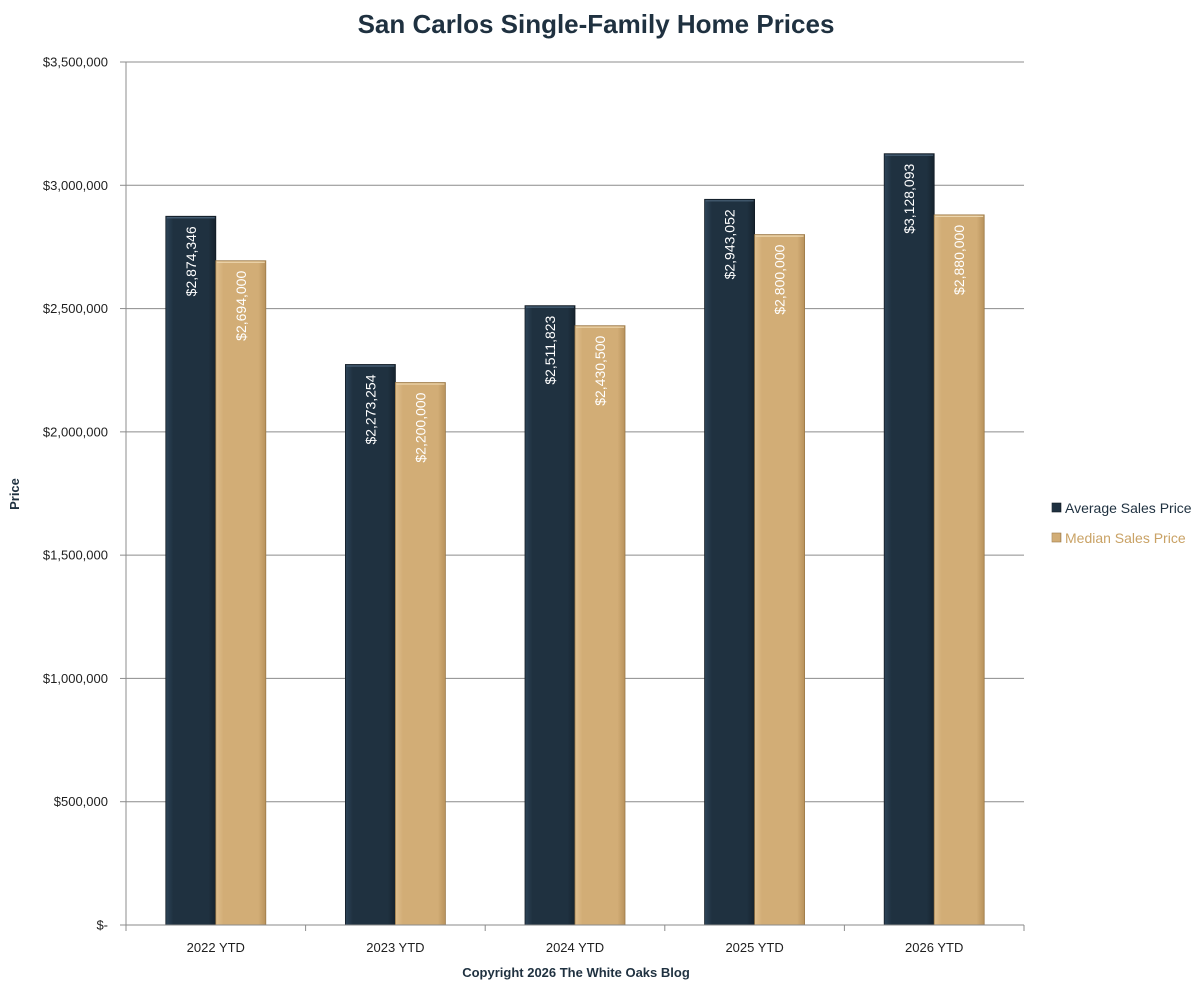 This screenshot has height=989, width=1200. Describe the element at coordinates (1121, 523) in the screenshot. I see `legend: Average Sales Price Median Sales Price` at that location.